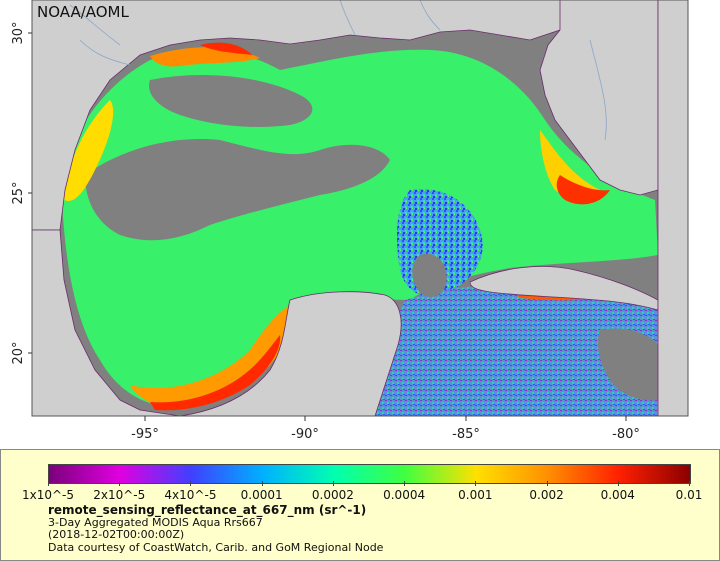  Describe the element at coordinates (48, 495) in the screenshot. I see `colorbar-tick-label: 1x10^-5` at that location.